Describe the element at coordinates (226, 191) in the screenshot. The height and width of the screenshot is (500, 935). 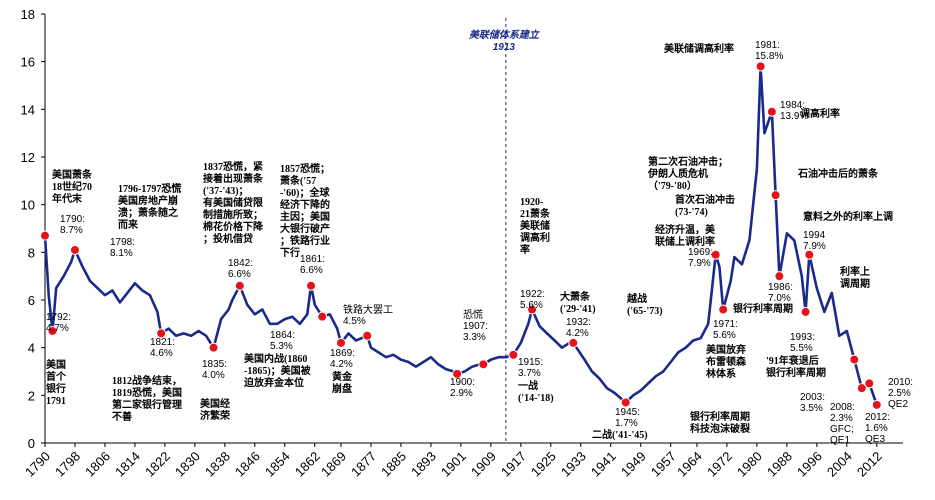
I see `annotation: ('37-'43)；` at that location.